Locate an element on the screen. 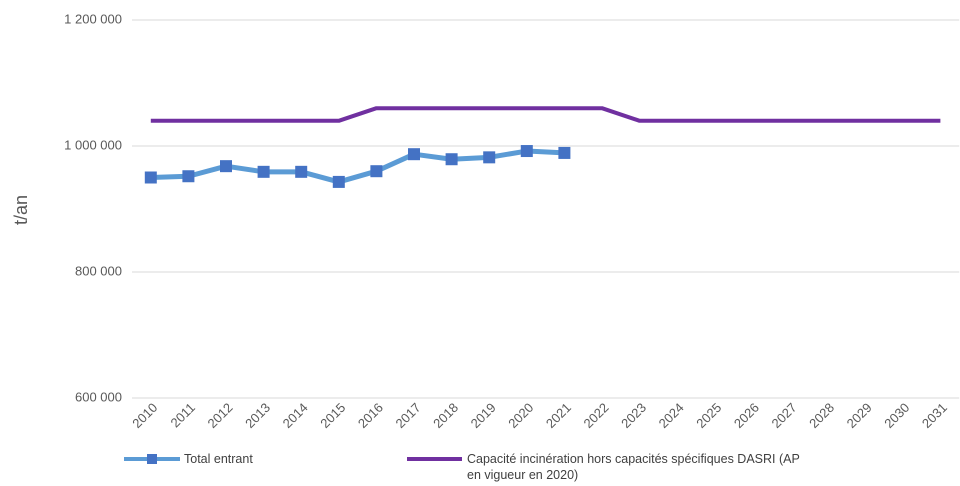 Image resolution: width=960 pixels, height=486 pixels. x-tick-label: 2029 is located at coordinates (859, 415).